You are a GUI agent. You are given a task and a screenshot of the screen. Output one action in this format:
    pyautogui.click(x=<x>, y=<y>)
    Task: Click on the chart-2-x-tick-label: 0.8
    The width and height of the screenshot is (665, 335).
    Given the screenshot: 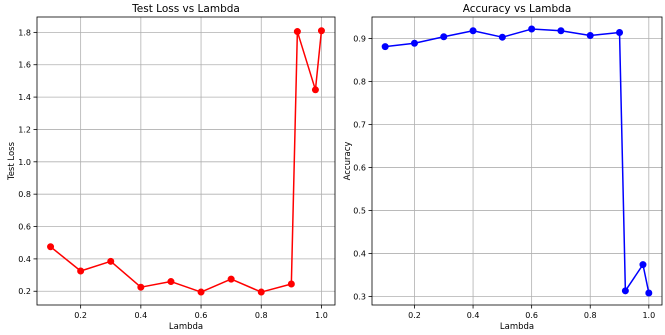 What is the action you would take?
    pyautogui.click(x=590, y=315)
    